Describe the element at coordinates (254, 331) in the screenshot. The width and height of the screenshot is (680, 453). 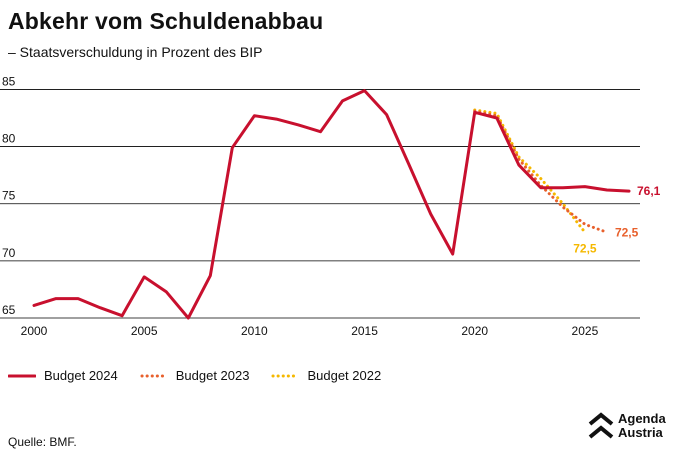
I see `x-tick-label: 2010` at that location.